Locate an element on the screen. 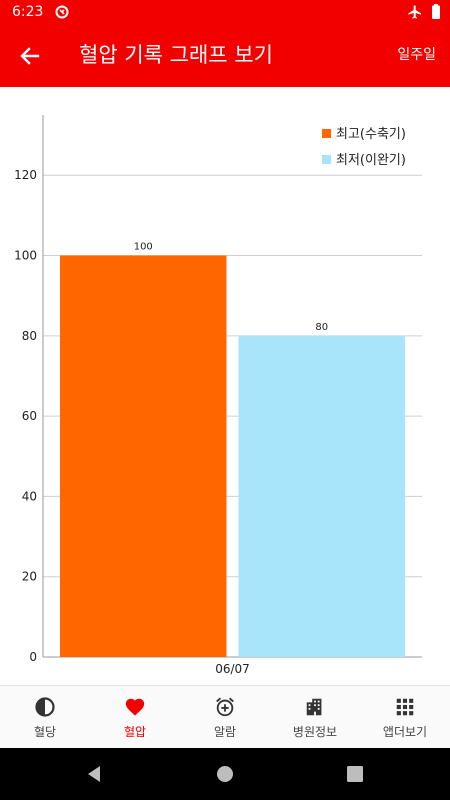  nav-label-blood-pressure: 혈압 is located at coordinates (135, 732).